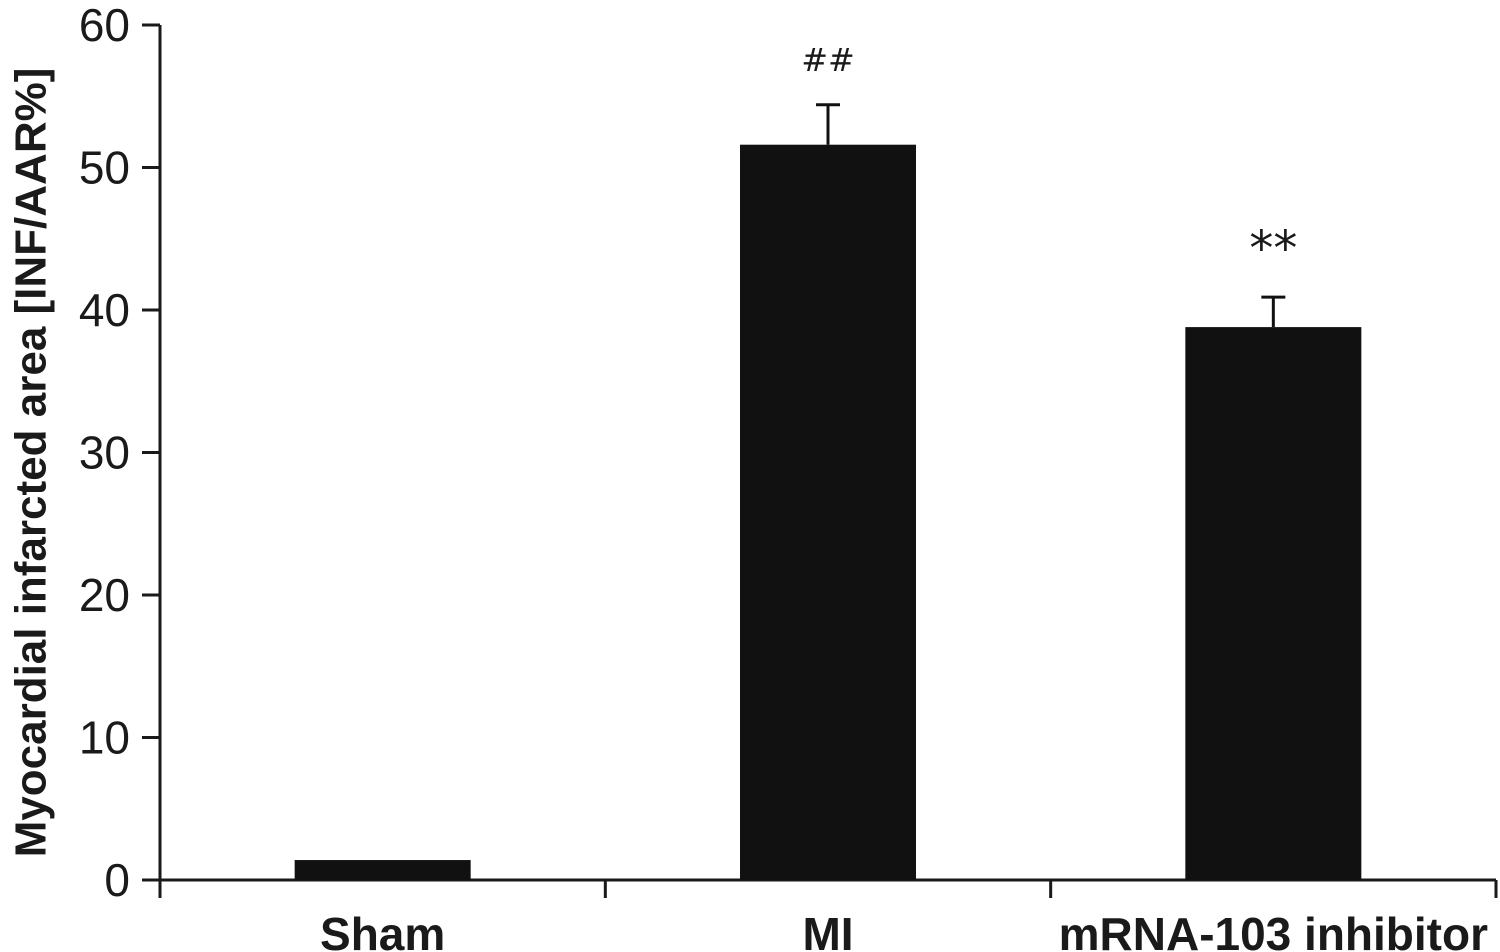 Image resolution: width=1500 pixels, height=952 pixels. What do you see at coordinates (1273, 249) in the screenshot?
I see `significance-label: **` at bounding box center [1273, 249].